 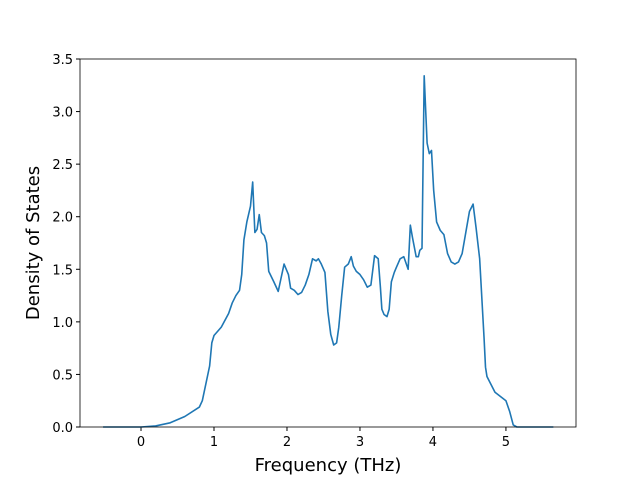 I want to click on x-tick-label: 3, so click(x=360, y=442).